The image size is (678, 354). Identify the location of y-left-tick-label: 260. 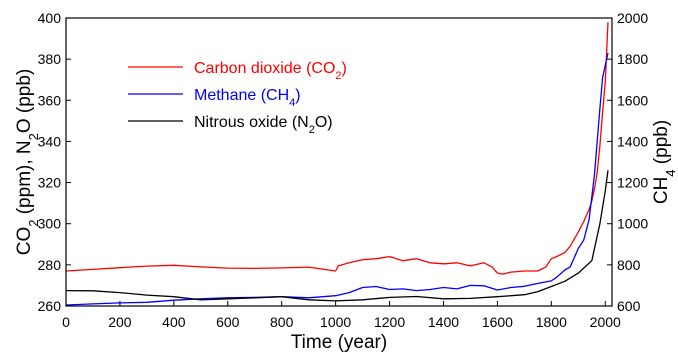
(50, 306).